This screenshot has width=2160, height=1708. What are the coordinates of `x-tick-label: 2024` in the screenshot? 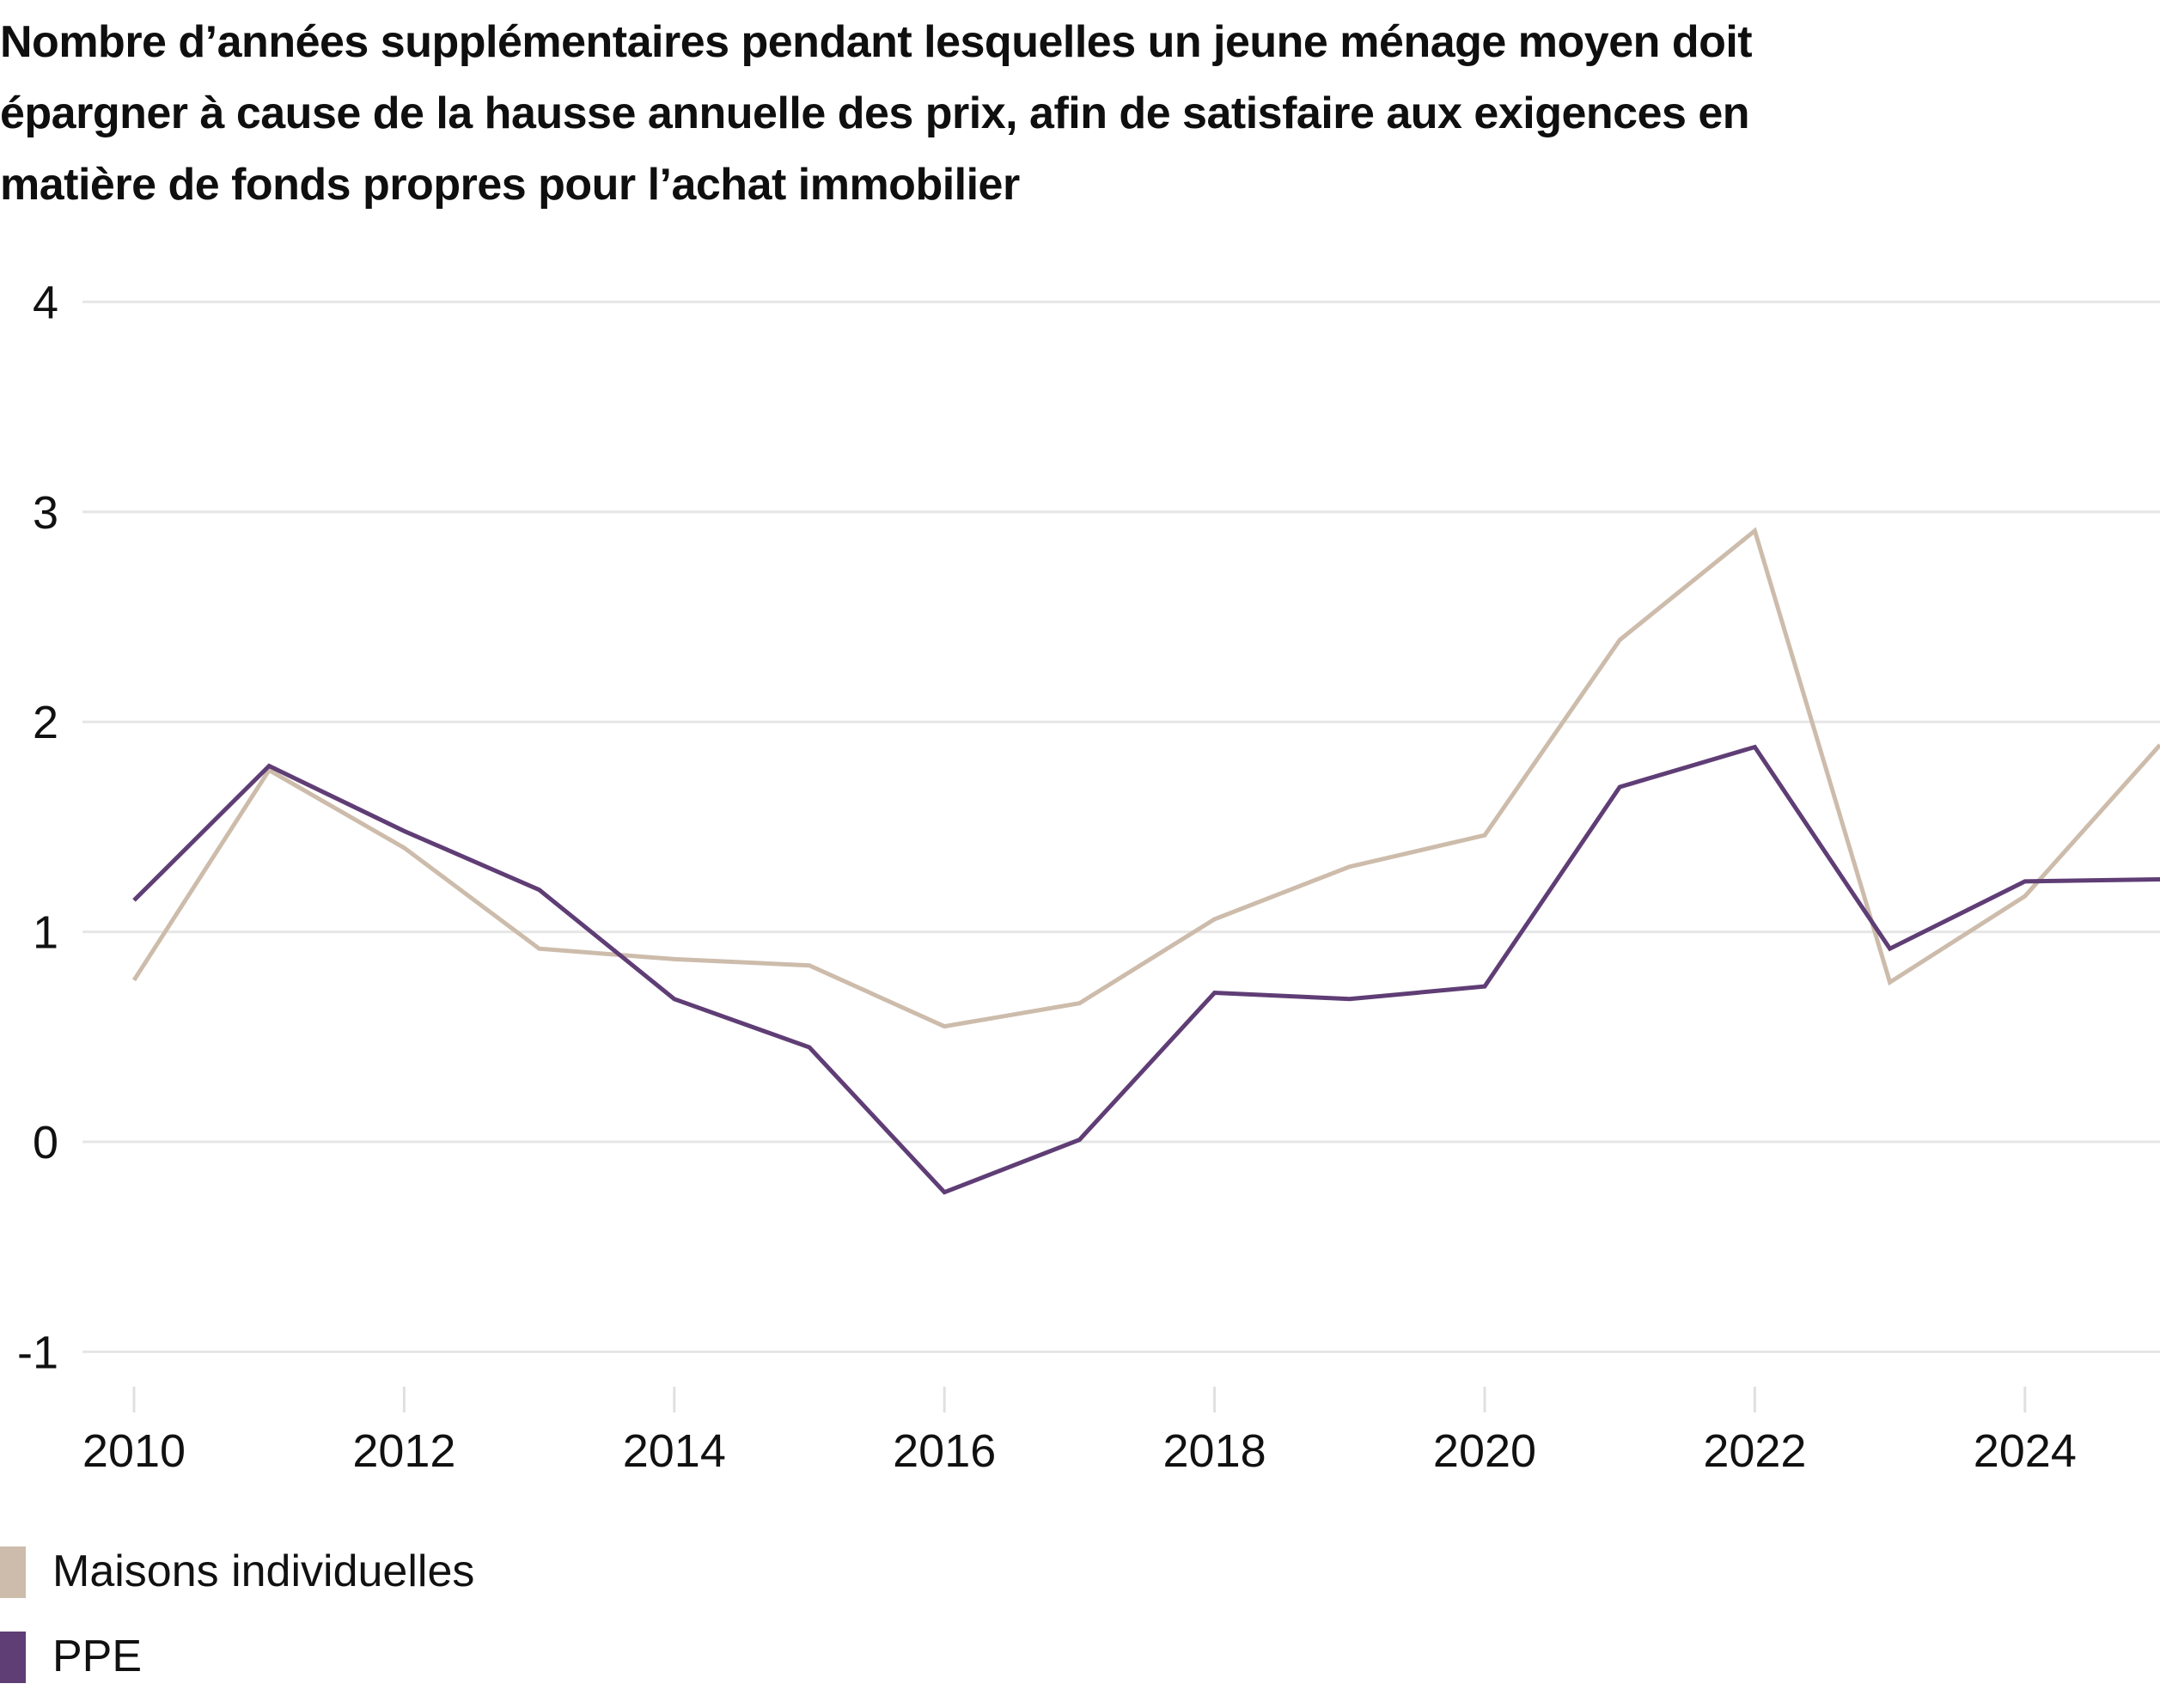 It's located at (2025, 1451).